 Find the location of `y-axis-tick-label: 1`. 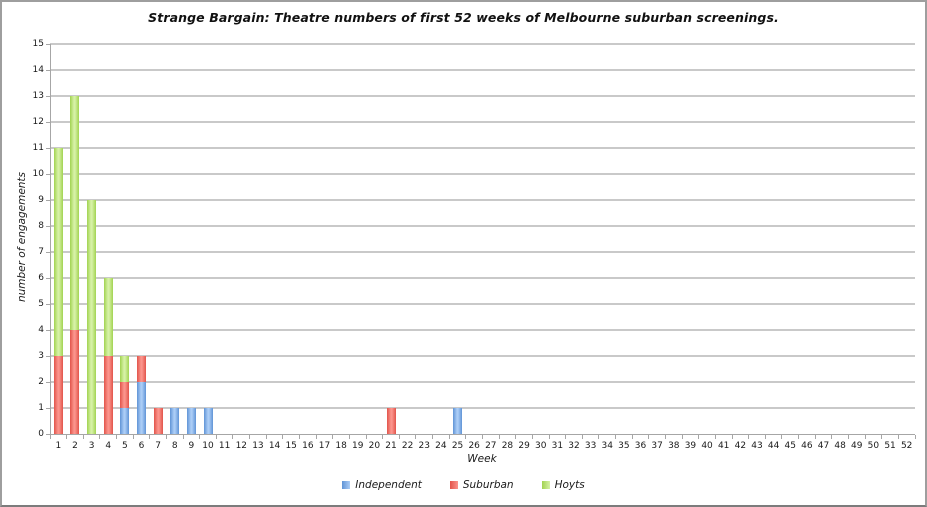

y-axis-tick-label: 1 is located at coordinates (41, 407).